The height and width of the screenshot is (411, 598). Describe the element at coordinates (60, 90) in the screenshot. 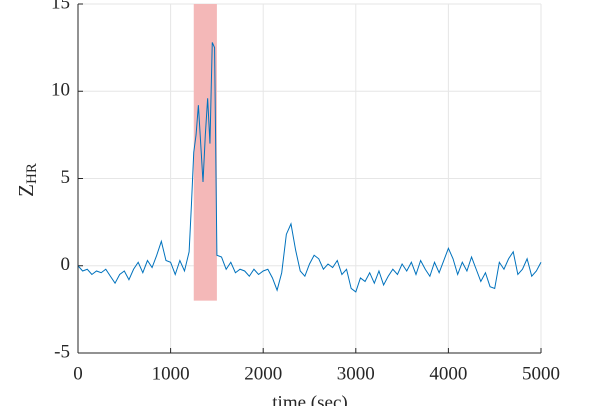

I see `y-tick-label: 10` at that location.